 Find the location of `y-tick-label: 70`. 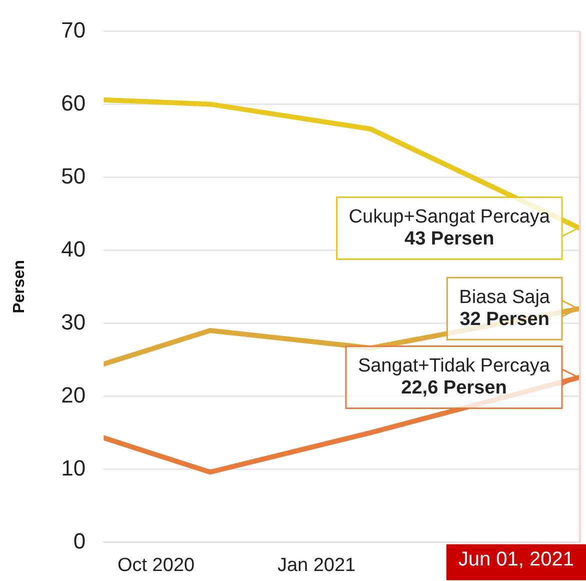

y-tick-label: 70 is located at coordinates (73, 29).